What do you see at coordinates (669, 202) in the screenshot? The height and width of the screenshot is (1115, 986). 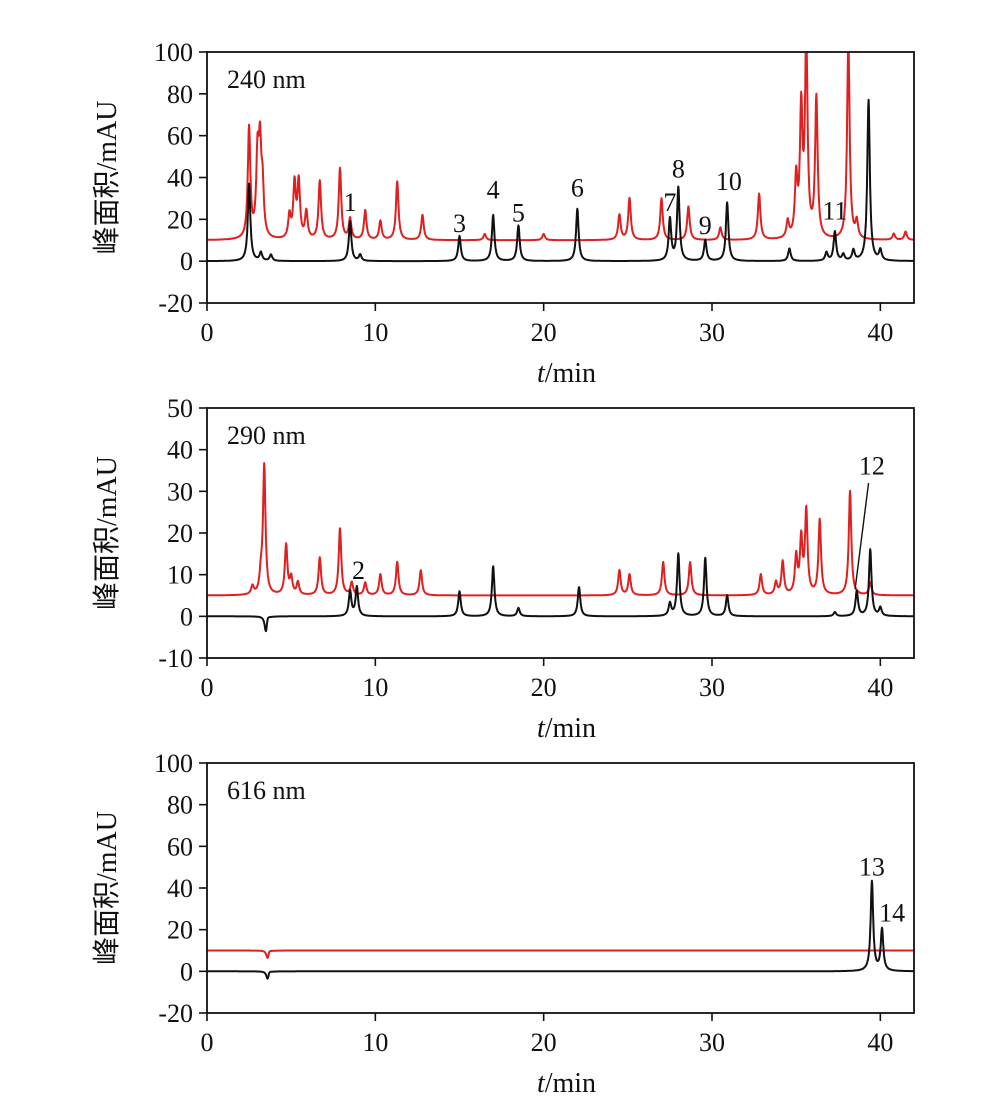 I see `peak-label-7: 7` at bounding box center [669, 202].